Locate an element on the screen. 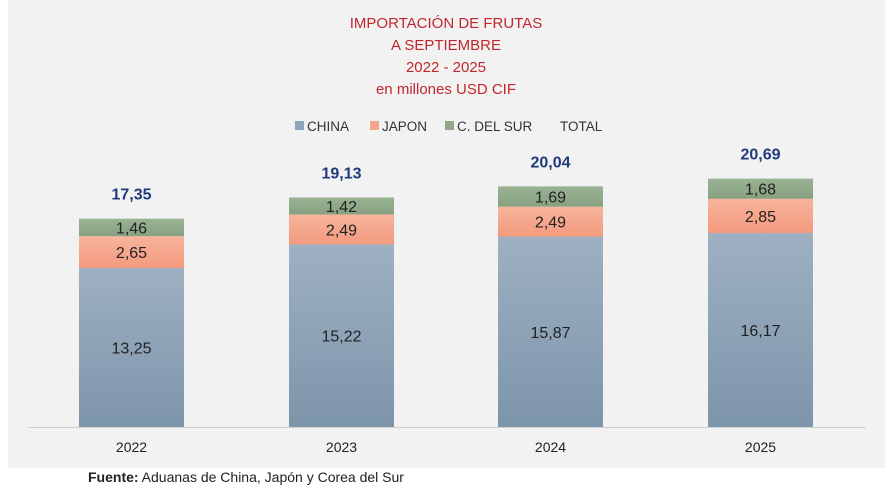 Image resolution: width=893 pixels, height=493 pixels. legend-swatch-japon is located at coordinates (374, 125).